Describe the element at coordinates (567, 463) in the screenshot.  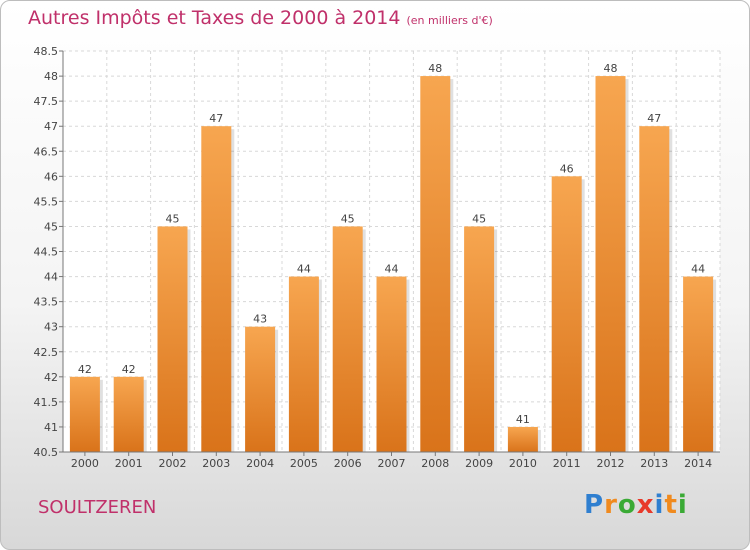
I see `x-tick-label: 2011` at that location.